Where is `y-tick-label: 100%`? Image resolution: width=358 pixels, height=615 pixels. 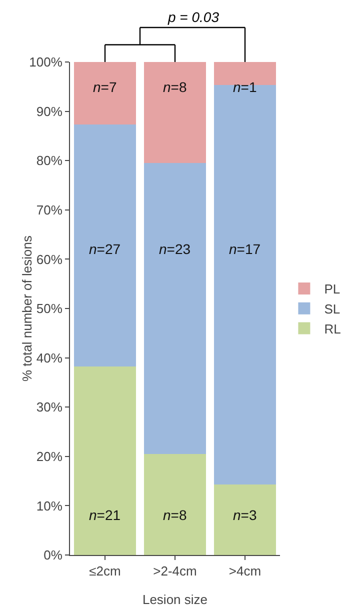
y-tick-label: 100% is located at coordinates (46, 62).